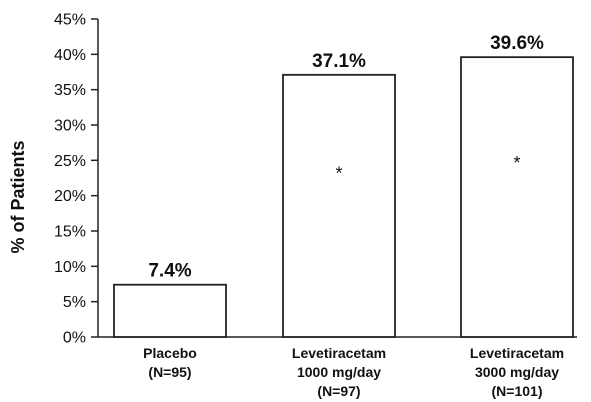  I want to click on y-tick-label: 5%, so click(74, 302).